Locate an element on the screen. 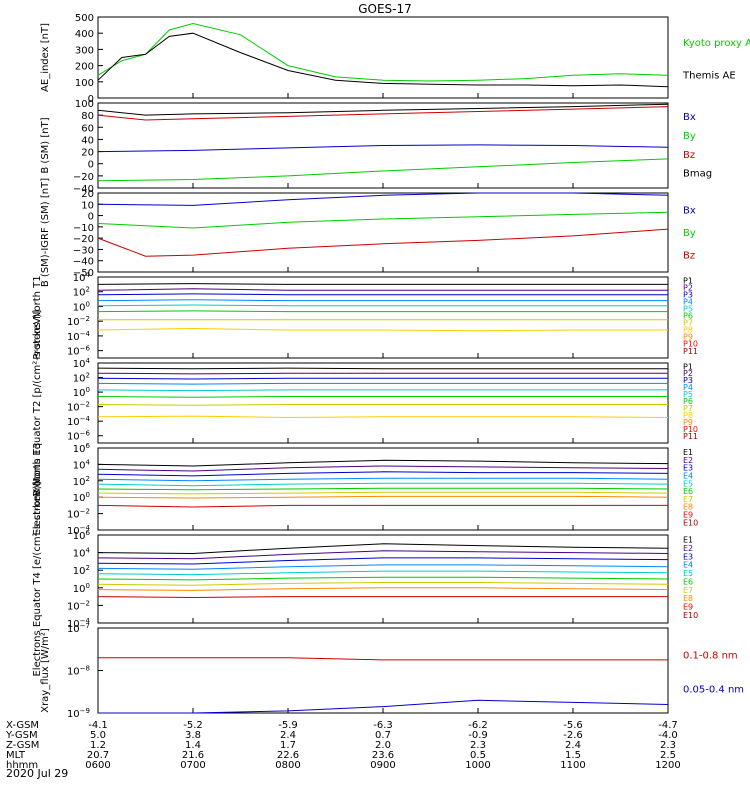 The height and width of the screenshot is (800, 750). footer-cell: -4.1 is located at coordinates (98, 725).